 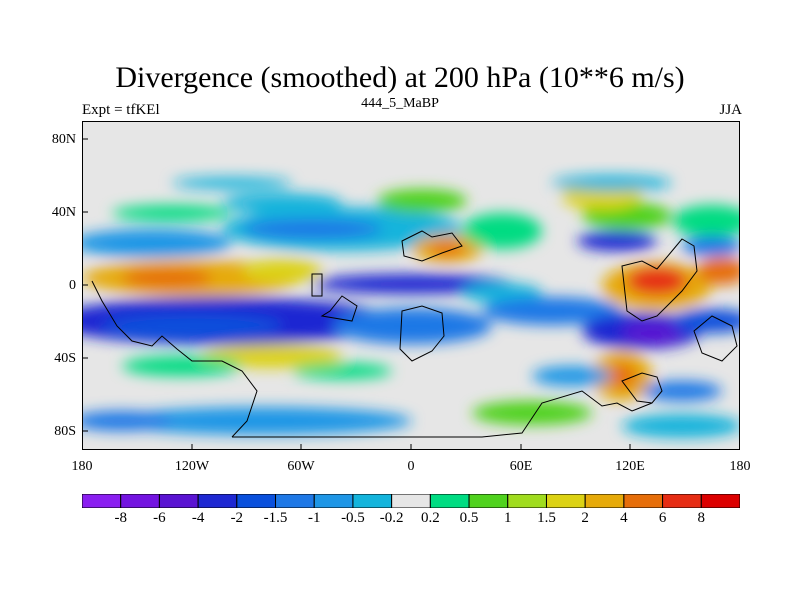 What do you see at coordinates (65, 358) in the screenshot?
I see `y-tick-label: 40S` at bounding box center [65, 358].